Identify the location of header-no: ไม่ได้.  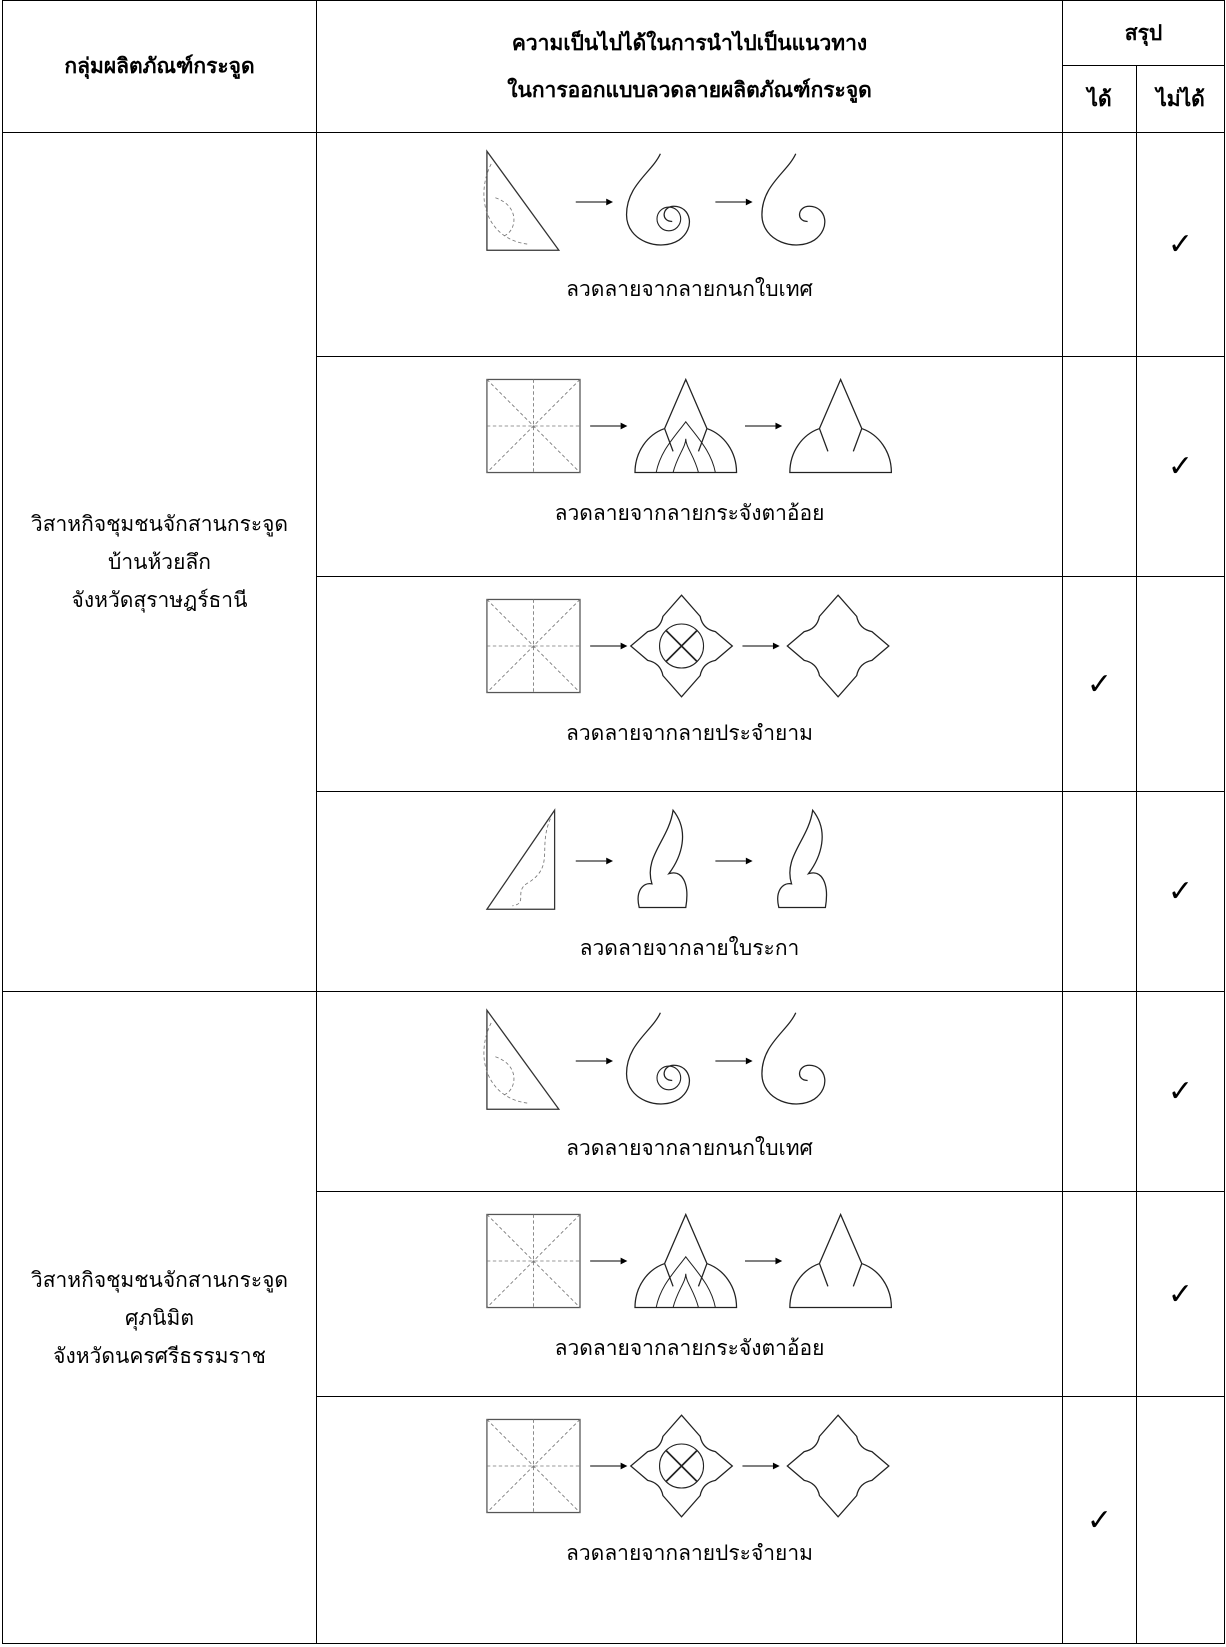
(1180, 99).